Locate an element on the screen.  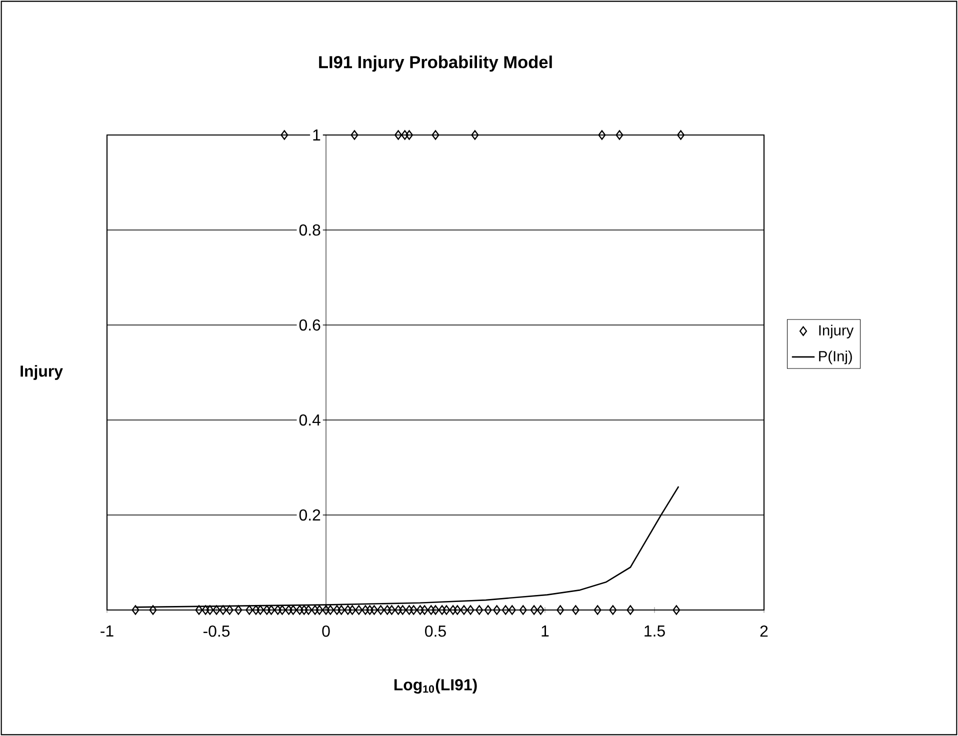
y-axis-title: Injury is located at coordinates (41, 372).